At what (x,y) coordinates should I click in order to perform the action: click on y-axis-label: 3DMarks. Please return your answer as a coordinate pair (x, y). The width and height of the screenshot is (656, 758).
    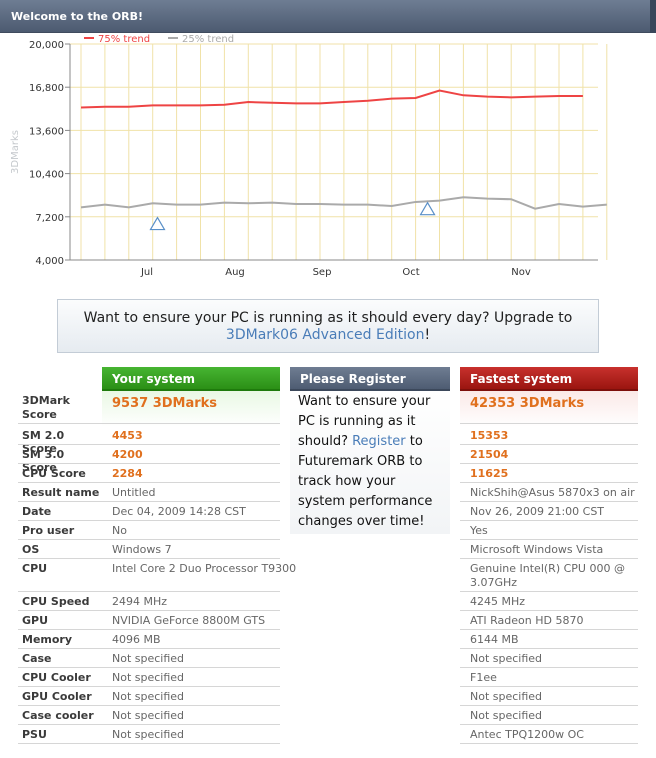
    Looking at the image, I should click on (15, 152).